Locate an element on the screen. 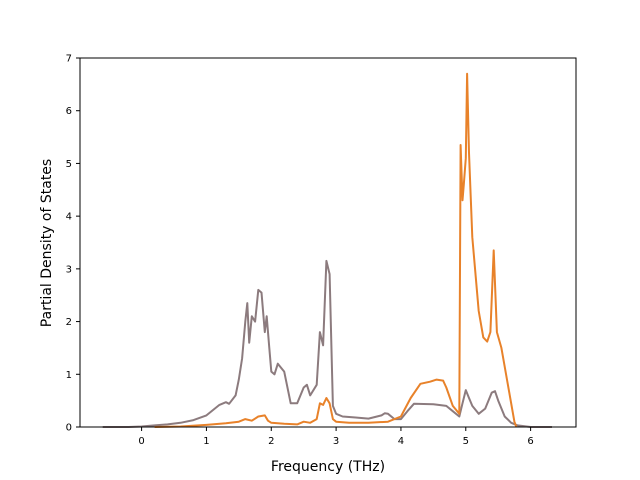  x-tick-label: 4 is located at coordinates (401, 441).